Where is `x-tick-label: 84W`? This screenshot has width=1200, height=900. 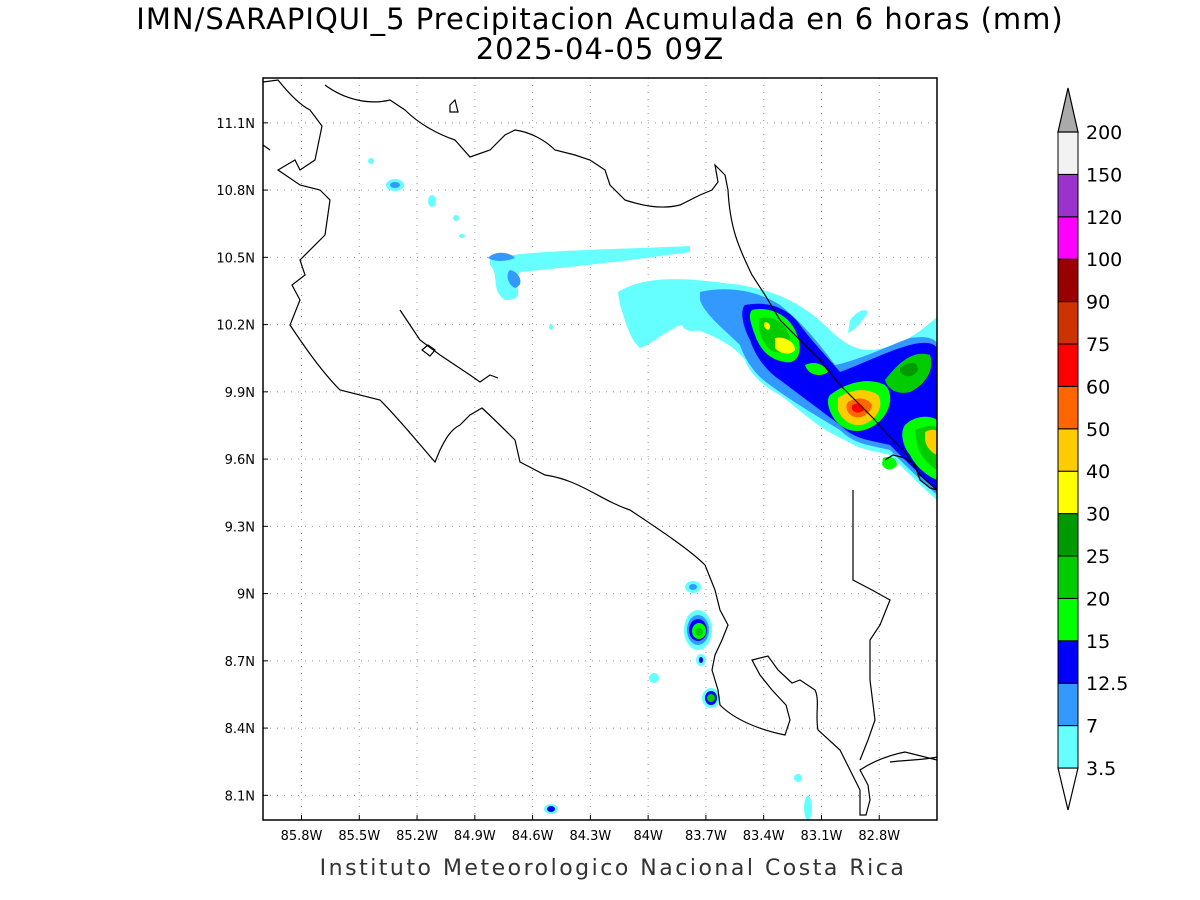 x-tick-label: 84W is located at coordinates (648, 836).